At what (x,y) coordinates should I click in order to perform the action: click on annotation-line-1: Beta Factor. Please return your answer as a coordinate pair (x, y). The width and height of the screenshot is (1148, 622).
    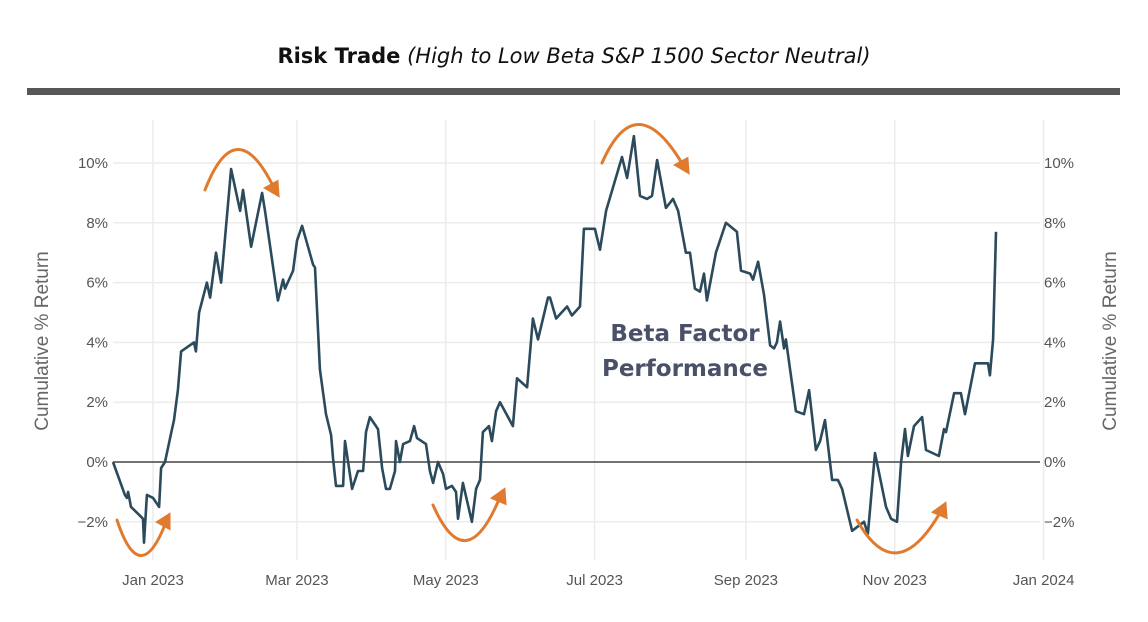
    Looking at the image, I should click on (685, 334).